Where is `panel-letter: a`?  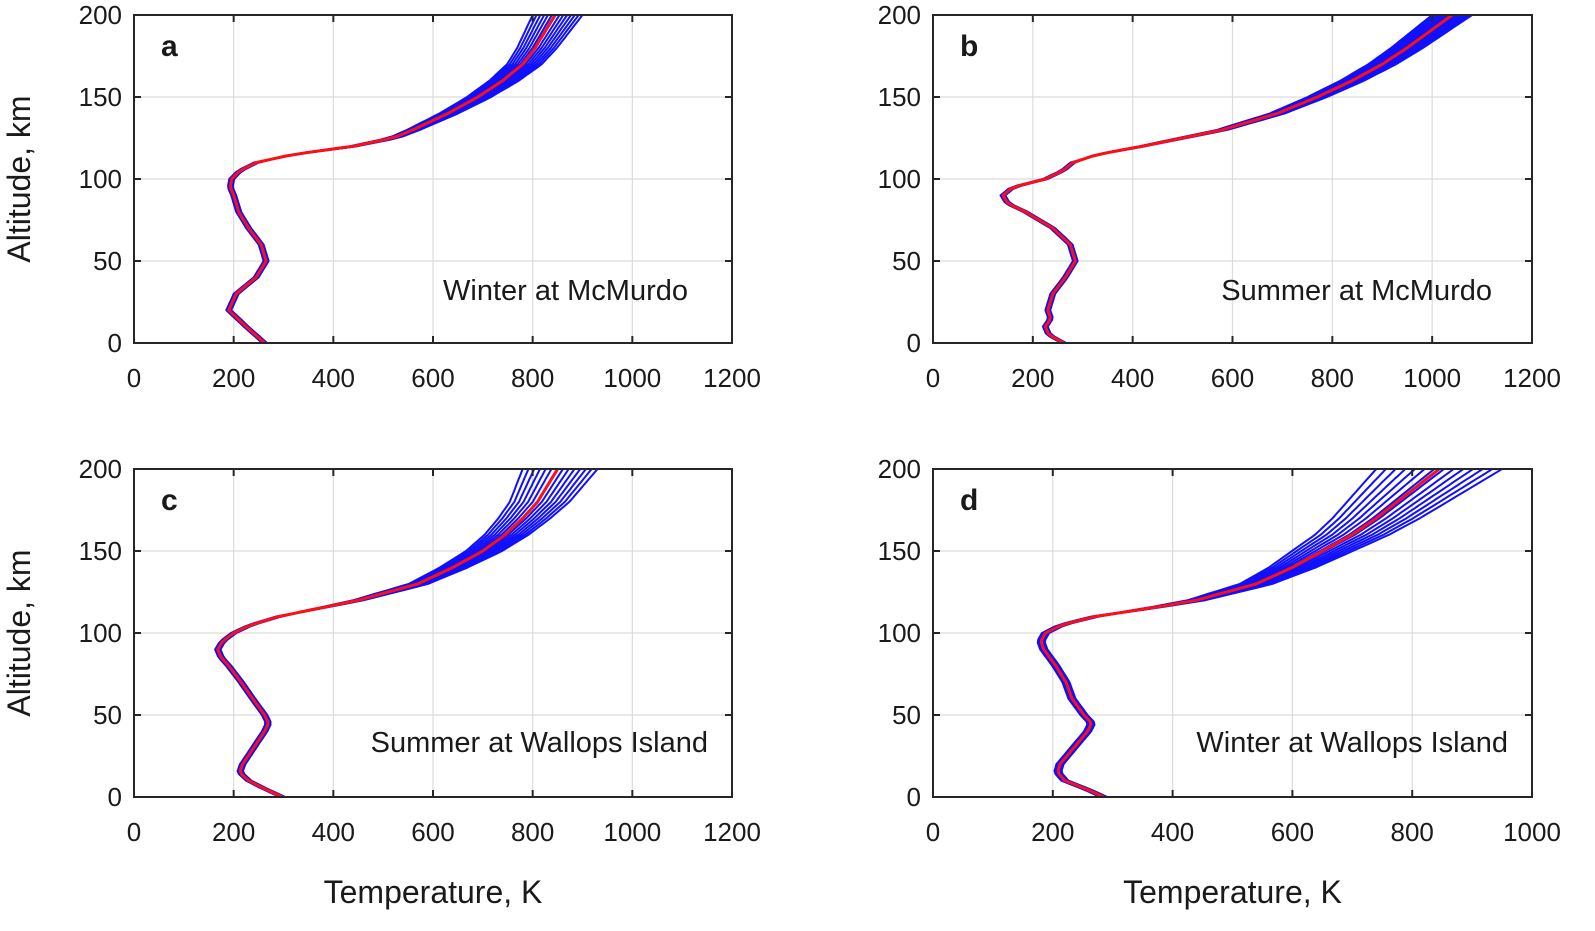 panel-letter: a is located at coordinates (169, 46).